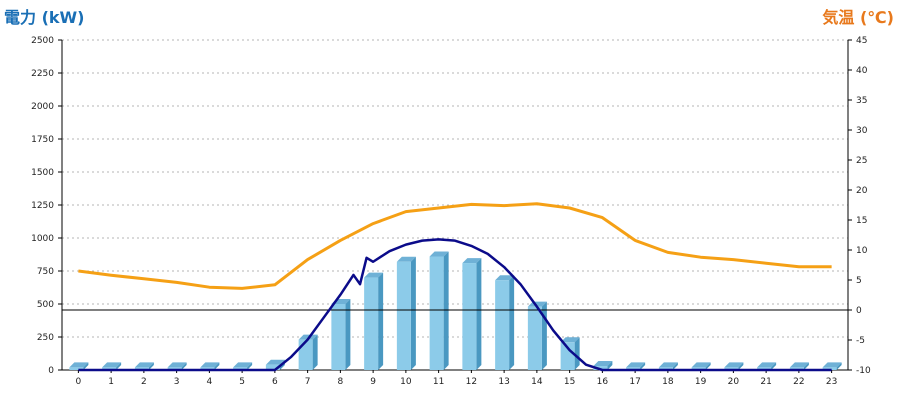 This screenshot has height=404, width=900. Describe the element at coordinates (42, 239) in the screenshot. I see `left-tick-label: 1000` at that location.